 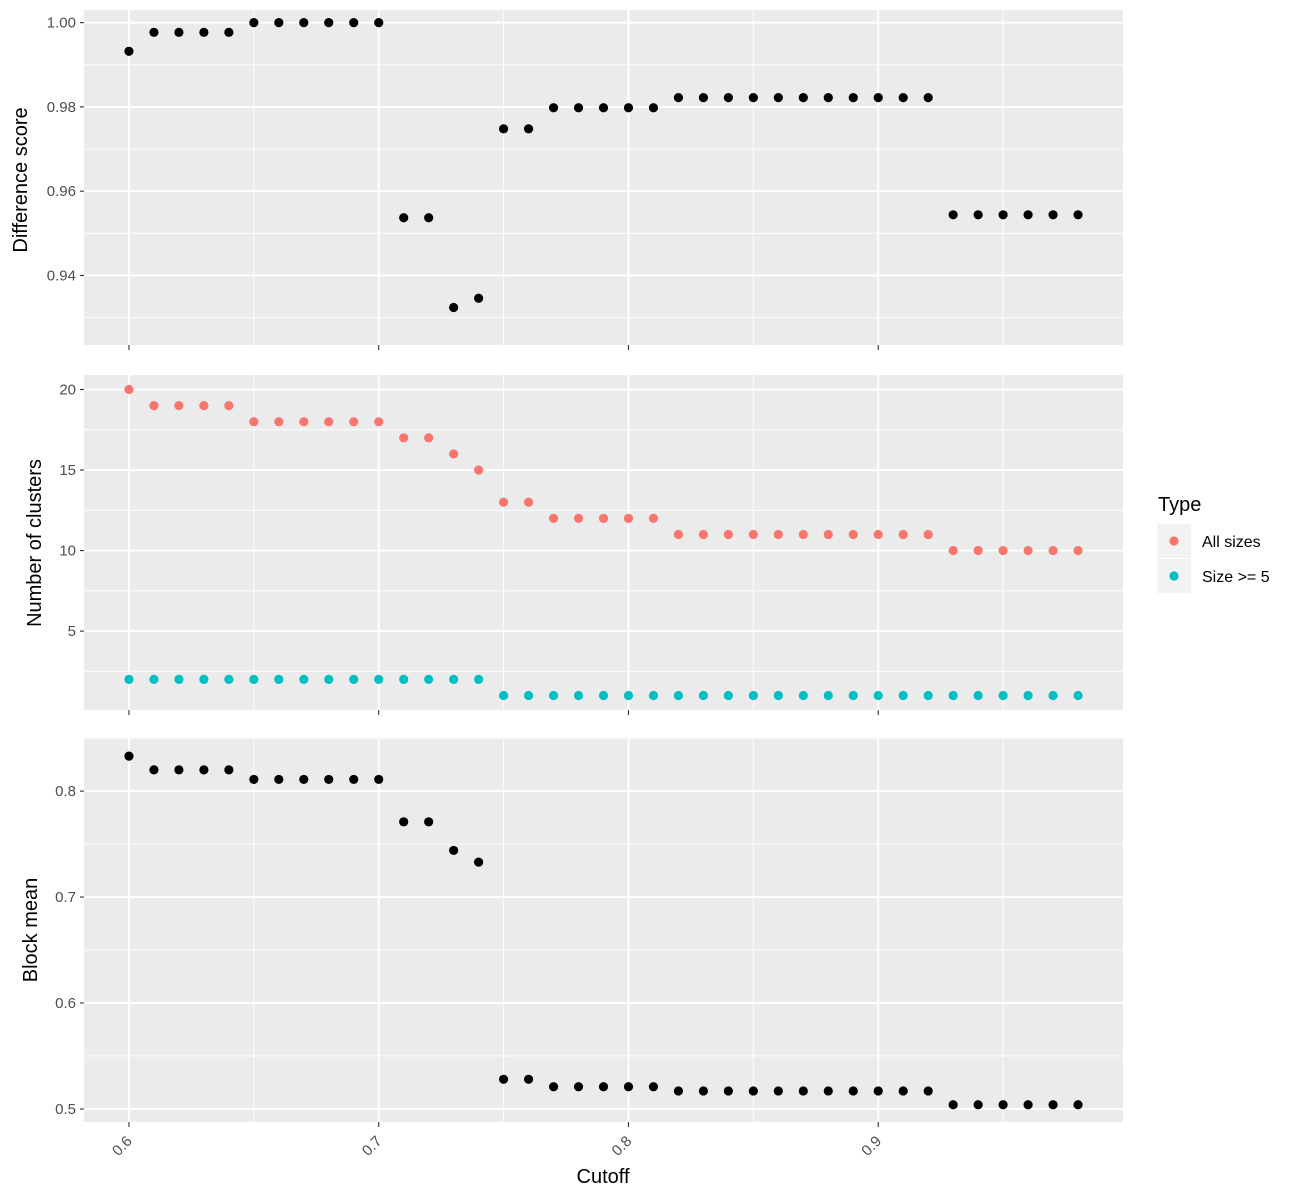 I want to click on x-tick-label: 0.9, so click(x=871, y=1146).